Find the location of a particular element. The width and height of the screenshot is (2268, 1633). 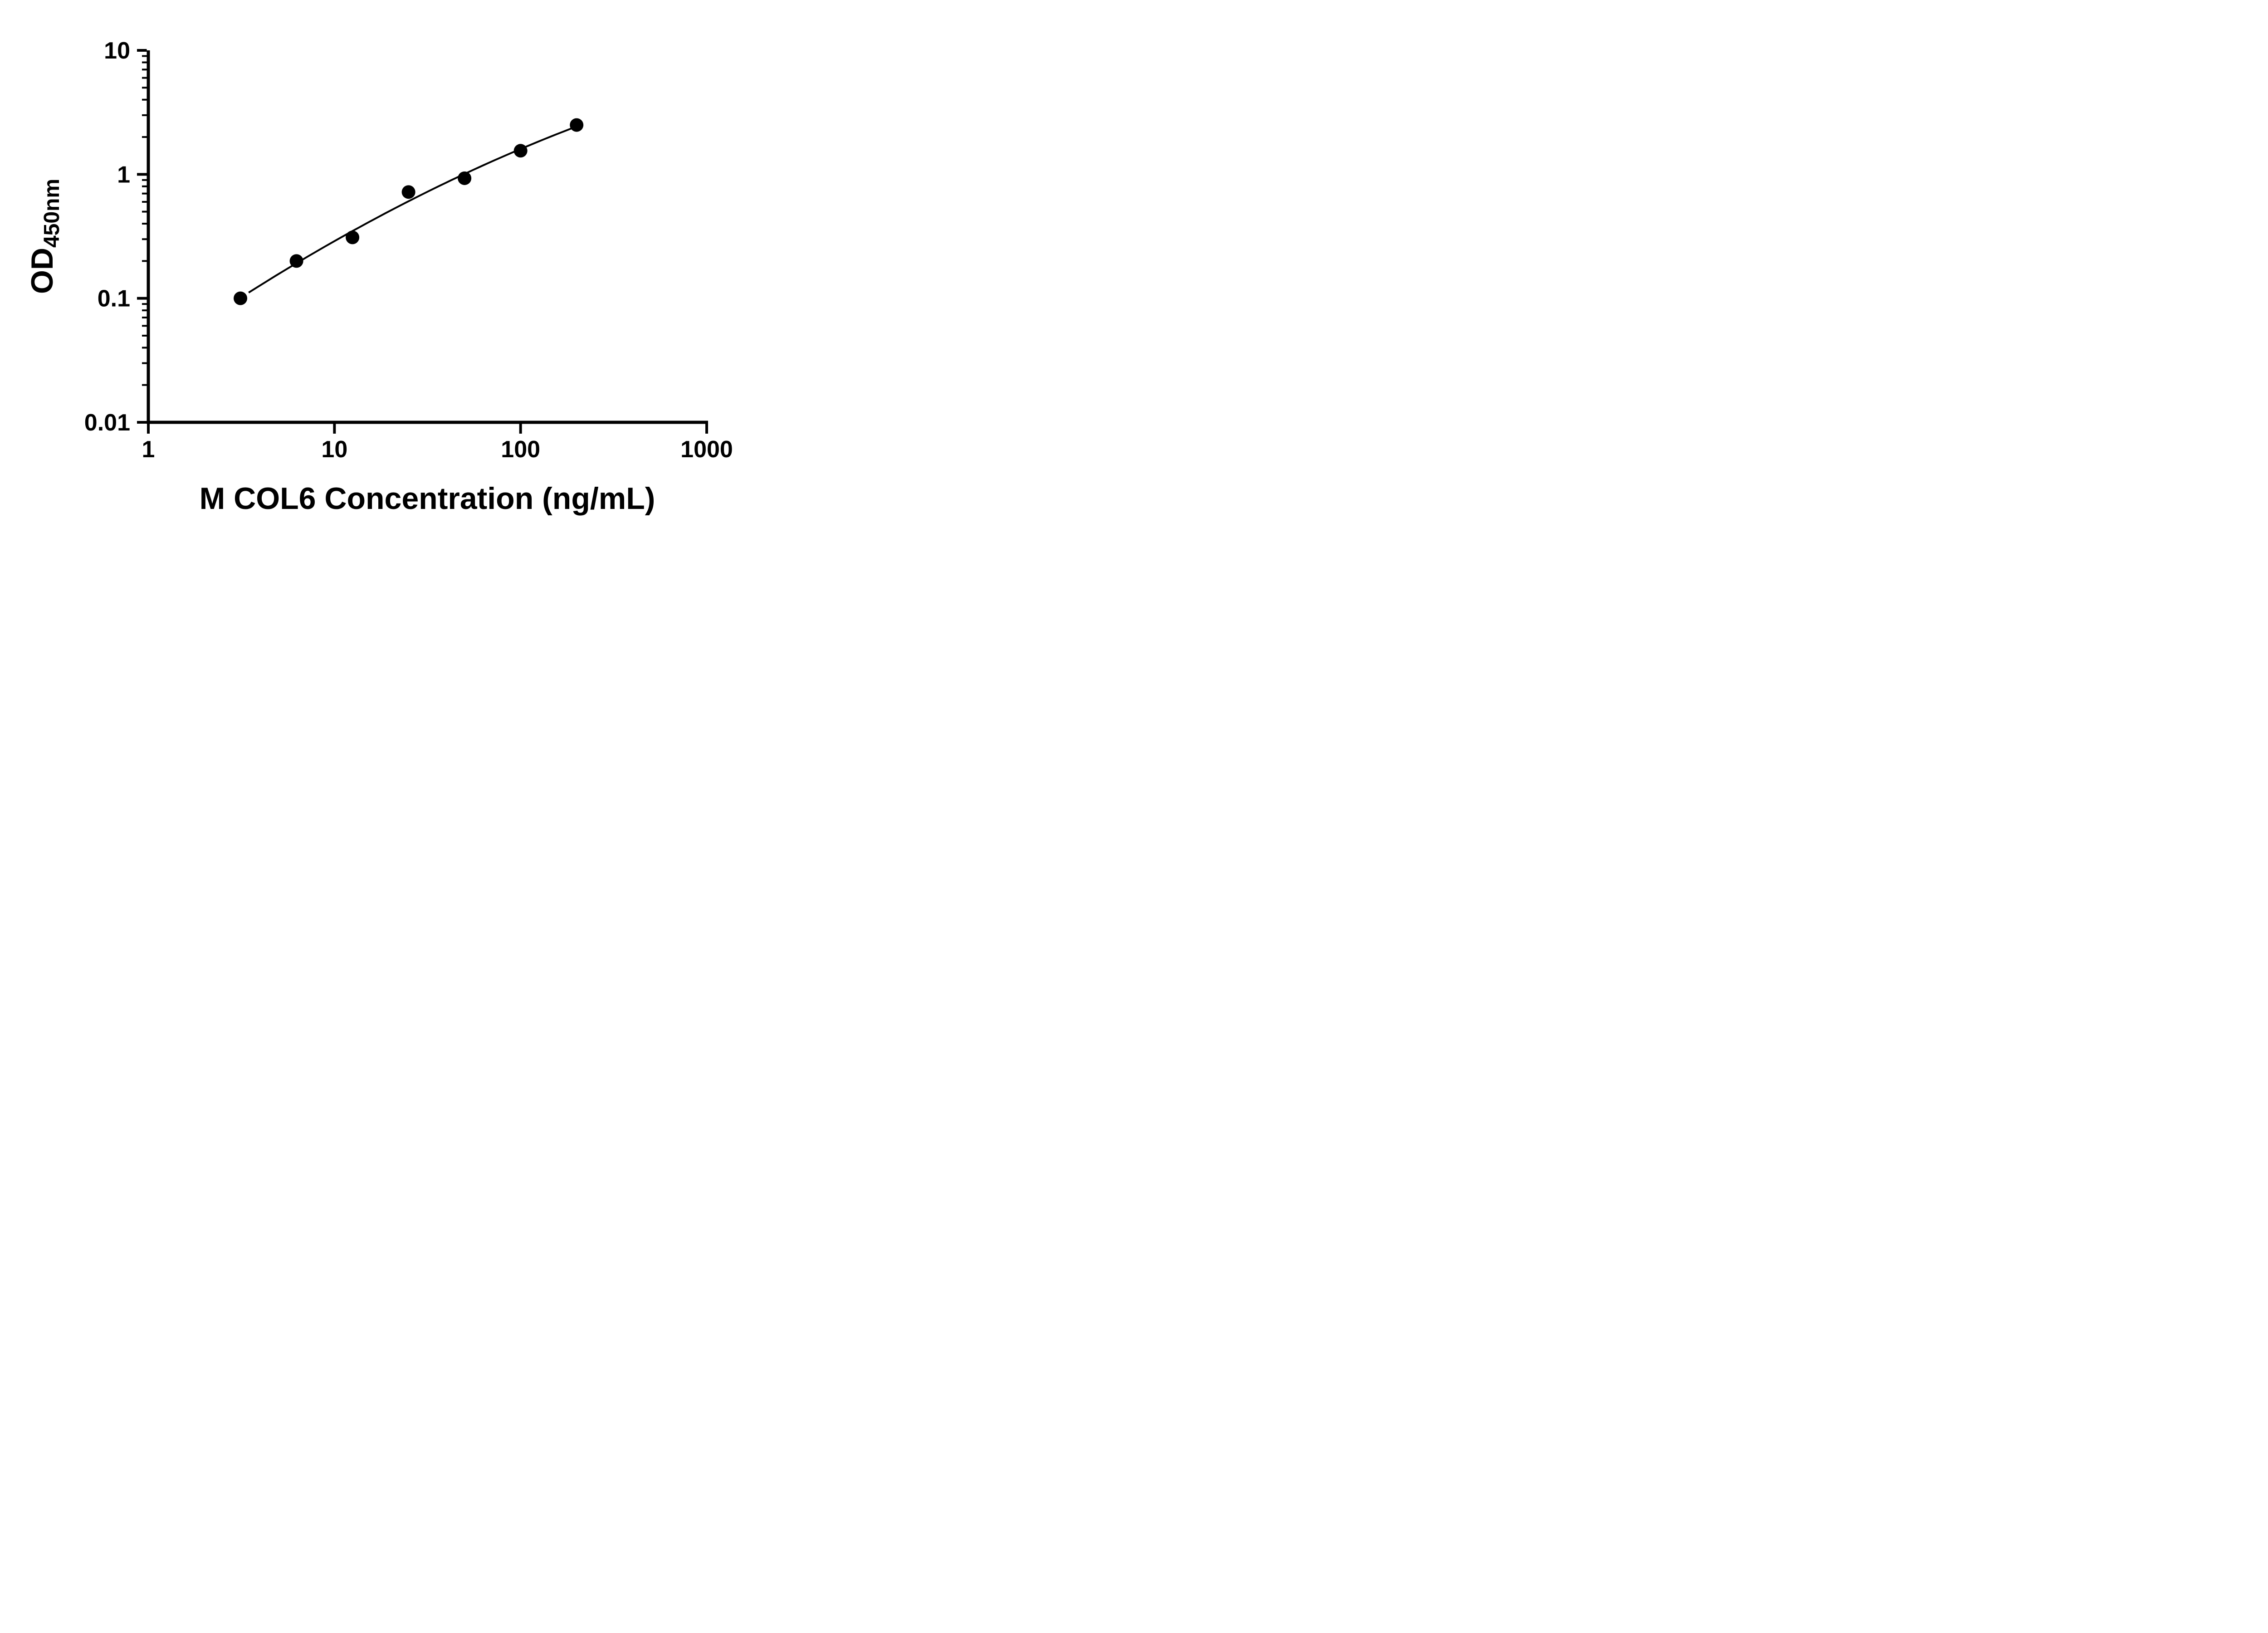

trend-line is located at coordinates (413, 209).